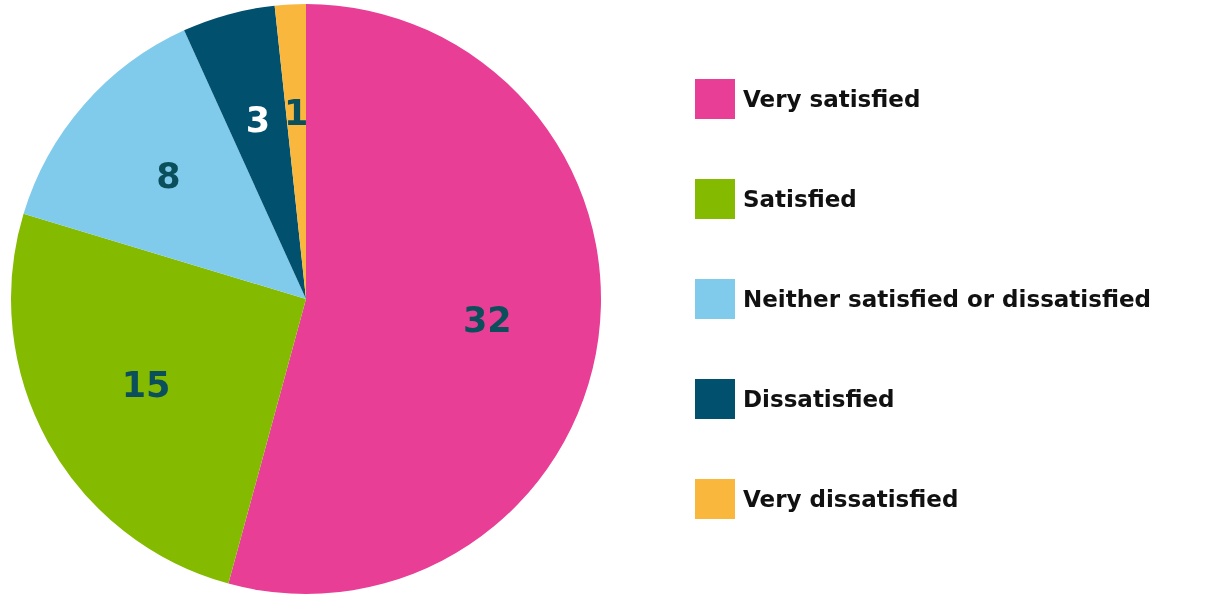  What do you see at coordinates (800, 198) in the screenshot?
I see `legend-label: Satisfied` at bounding box center [800, 198].